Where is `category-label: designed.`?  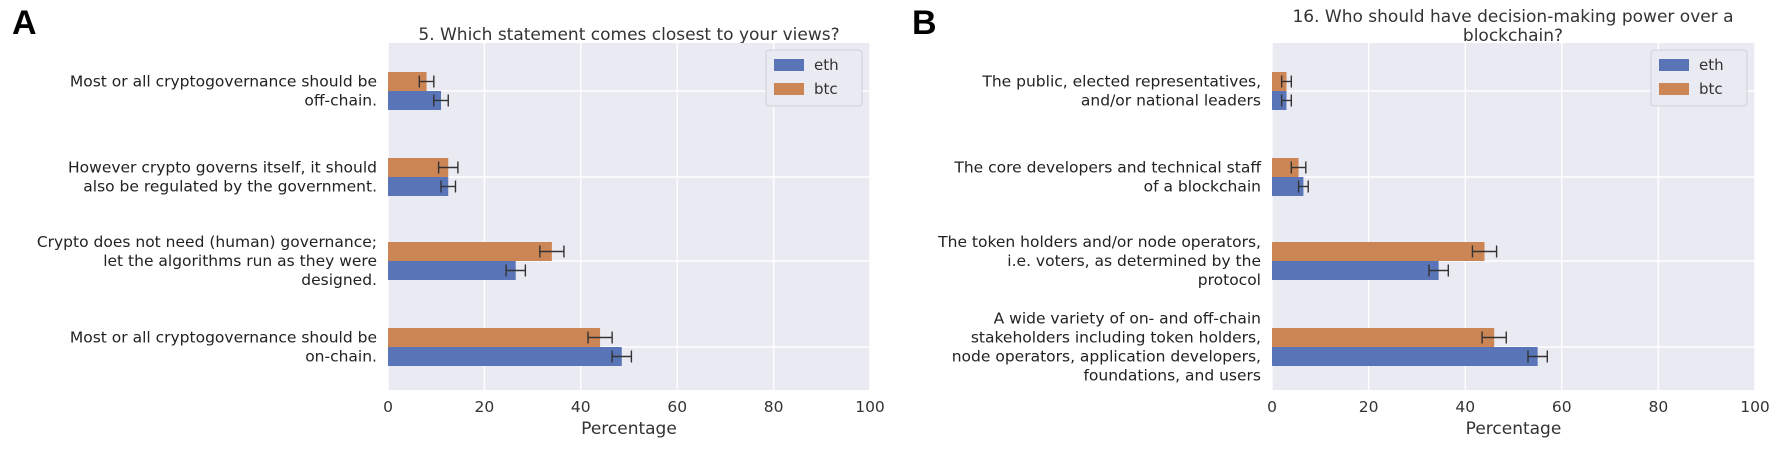 category-label: designed. is located at coordinates (339, 280).